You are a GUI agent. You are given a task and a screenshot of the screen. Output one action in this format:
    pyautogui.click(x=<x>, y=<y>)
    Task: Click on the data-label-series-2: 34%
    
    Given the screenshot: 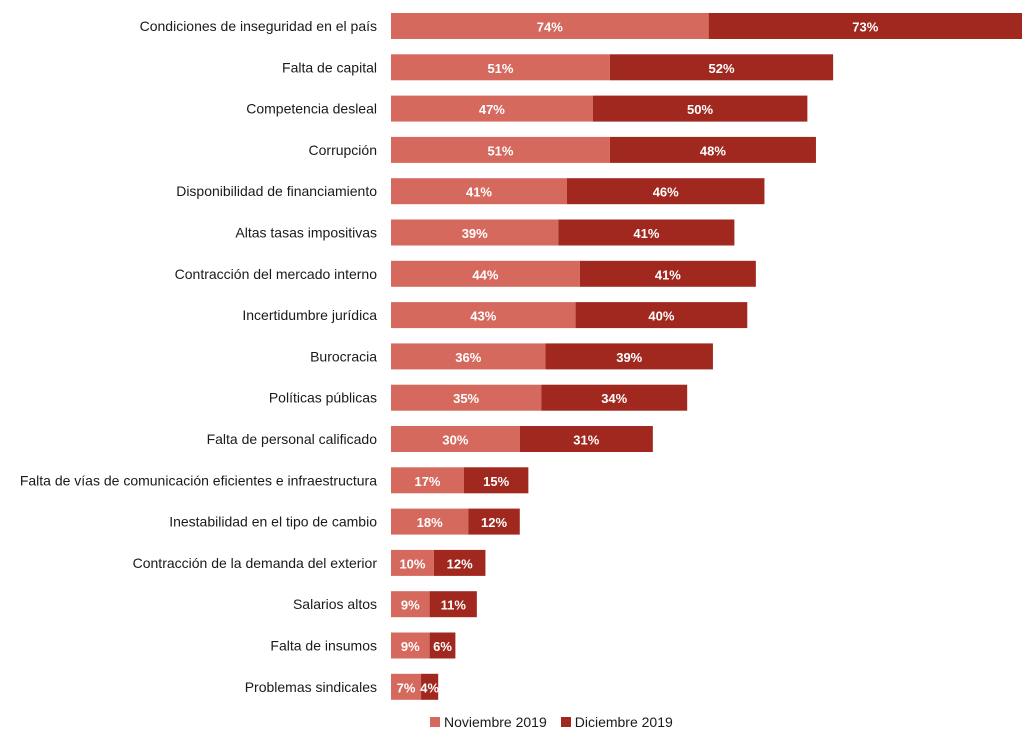 What is the action you would take?
    pyautogui.click(x=614, y=398)
    